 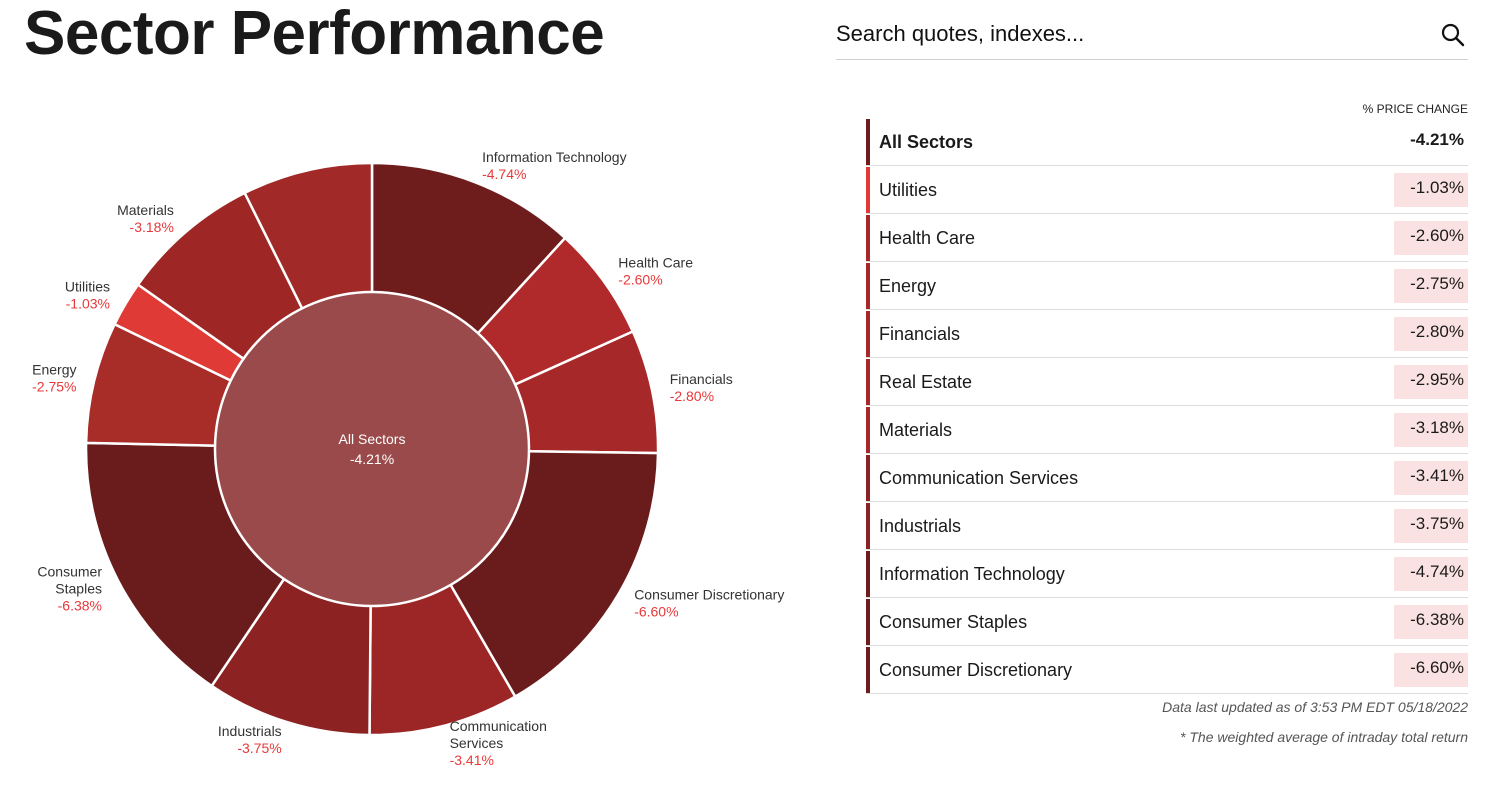 I want to click on sector-name: All Sectors, so click(x=926, y=141).